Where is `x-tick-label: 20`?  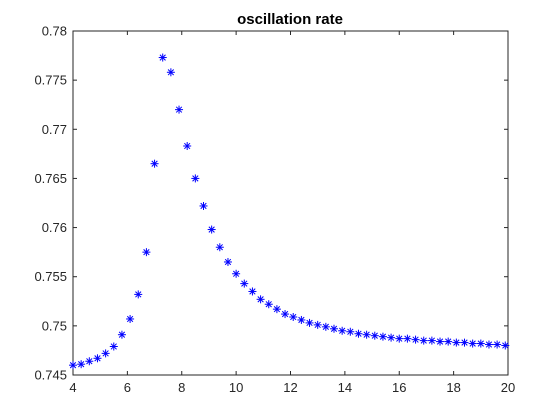
x-tick-label: 20 is located at coordinates (508, 387).